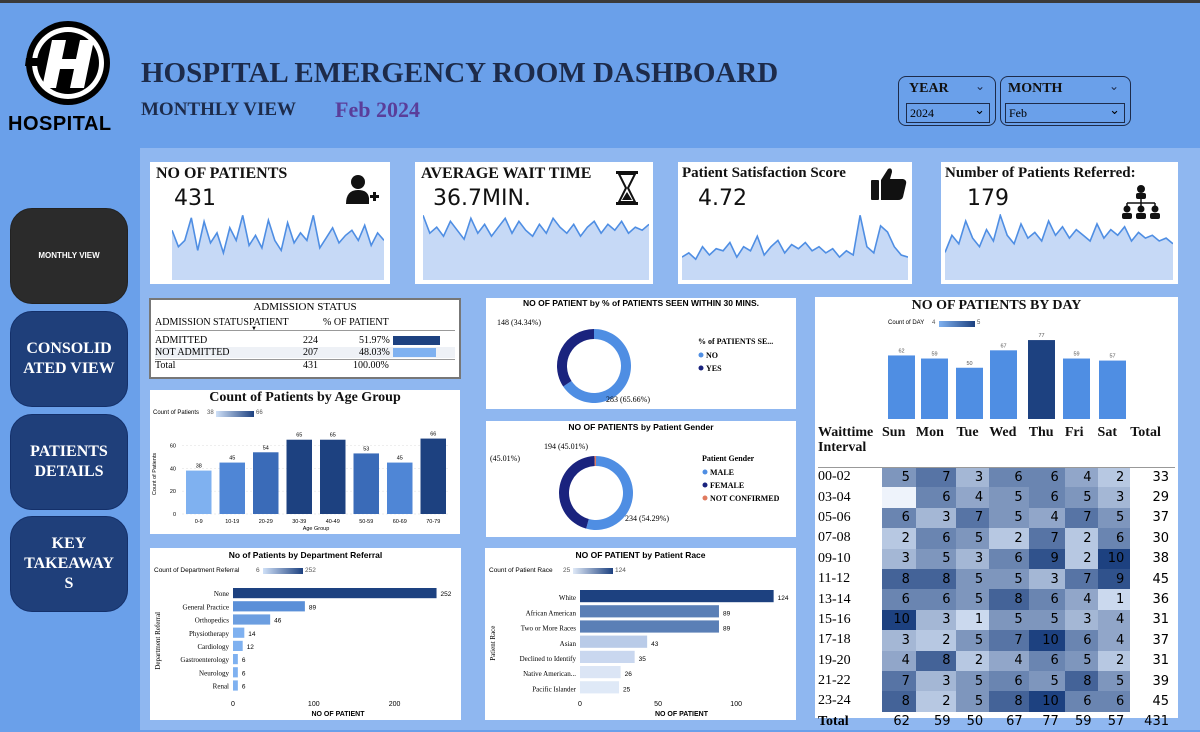  What do you see at coordinates (1152, 445) in the screenshot?
I see `column-header: Total` at bounding box center [1152, 445].